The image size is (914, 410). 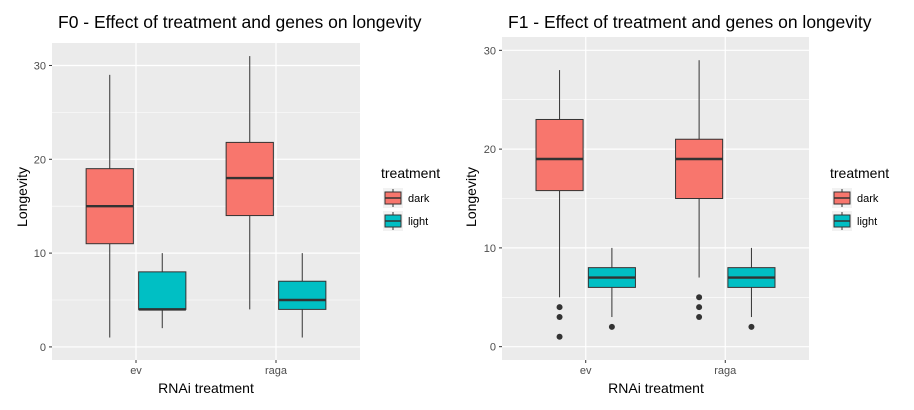 What do you see at coordinates (162, 290) in the screenshot?
I see `box-light-ev` at bounding box center [162, 290].